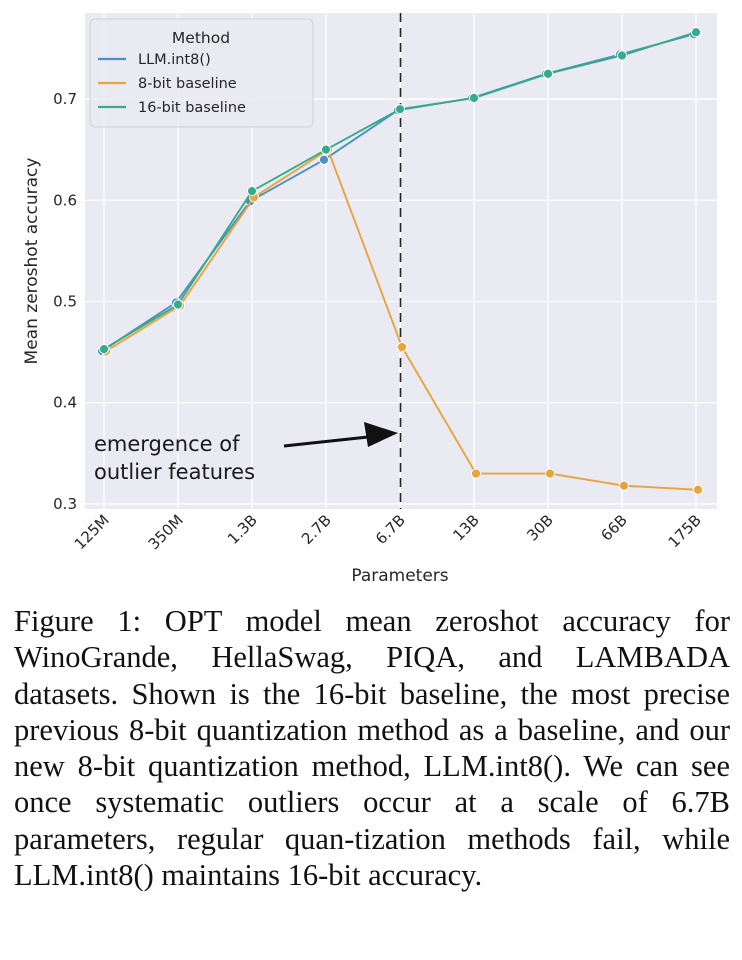 This screenshot has height=960, width=742. I want to click on y-axis-label: Mean zeroshot accuracy, so click(32, 261).